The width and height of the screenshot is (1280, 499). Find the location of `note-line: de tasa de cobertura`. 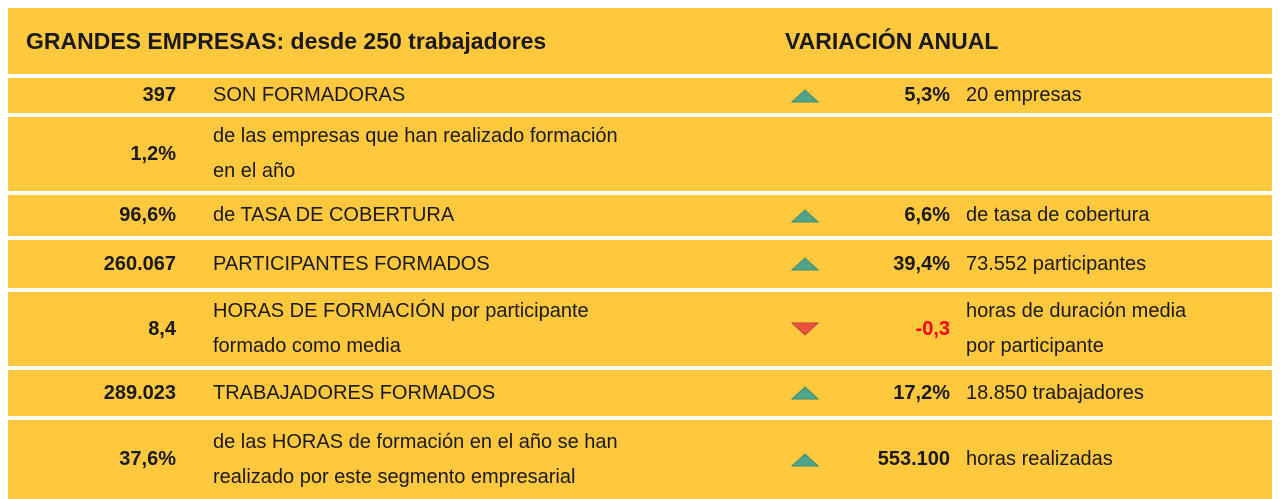

note-line: de tasa de cobertura is located at coordinates (1058, 215).